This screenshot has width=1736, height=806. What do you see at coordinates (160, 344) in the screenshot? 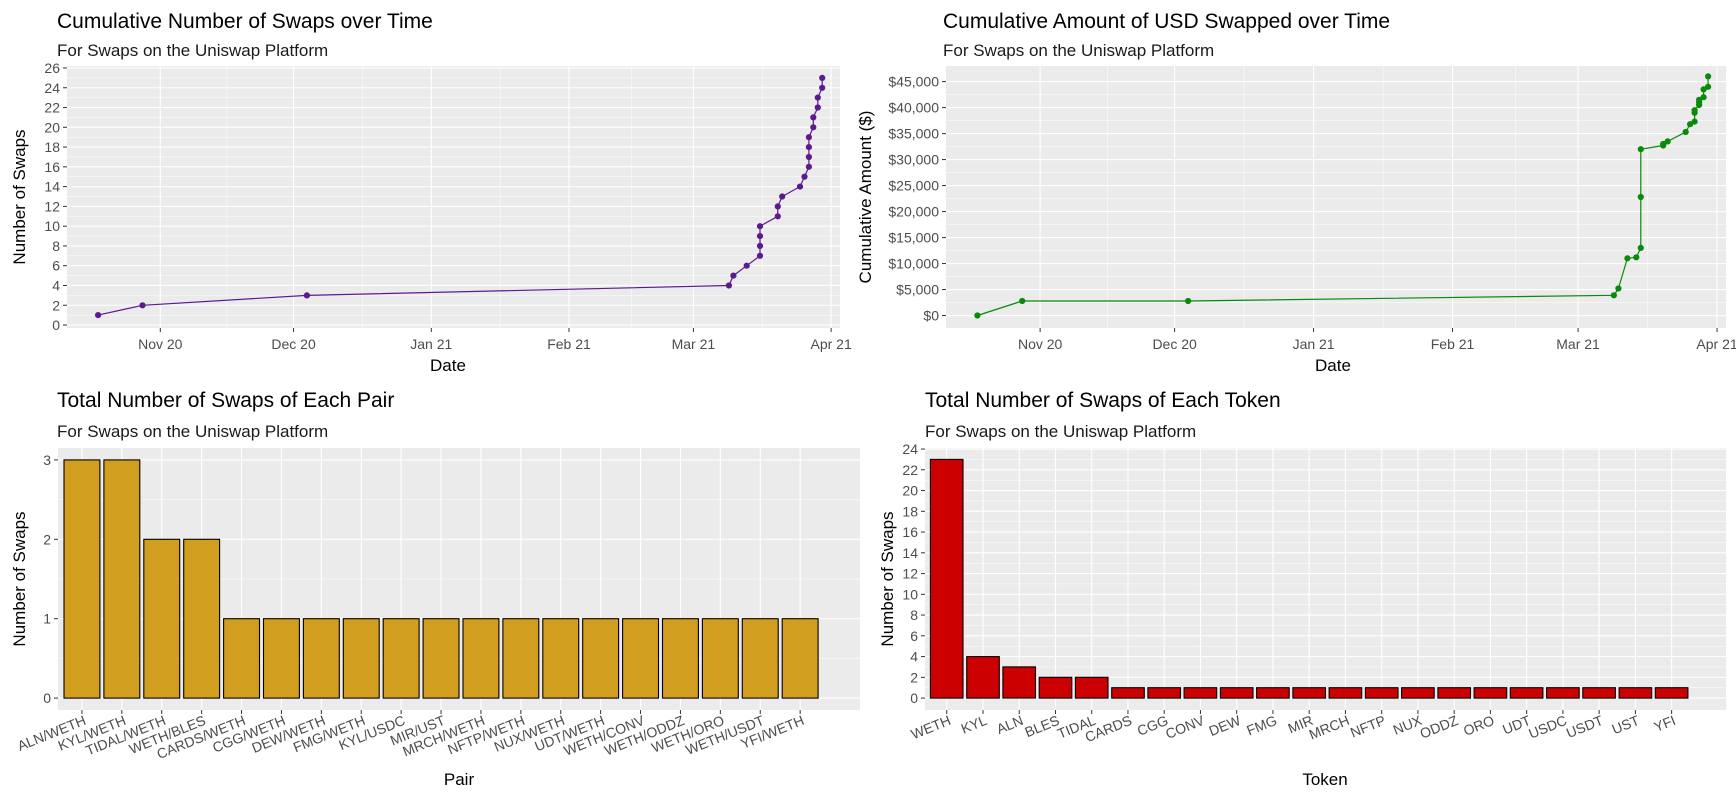
I see `x-tick-label: Nov 20` at bounding box center [160, 344].